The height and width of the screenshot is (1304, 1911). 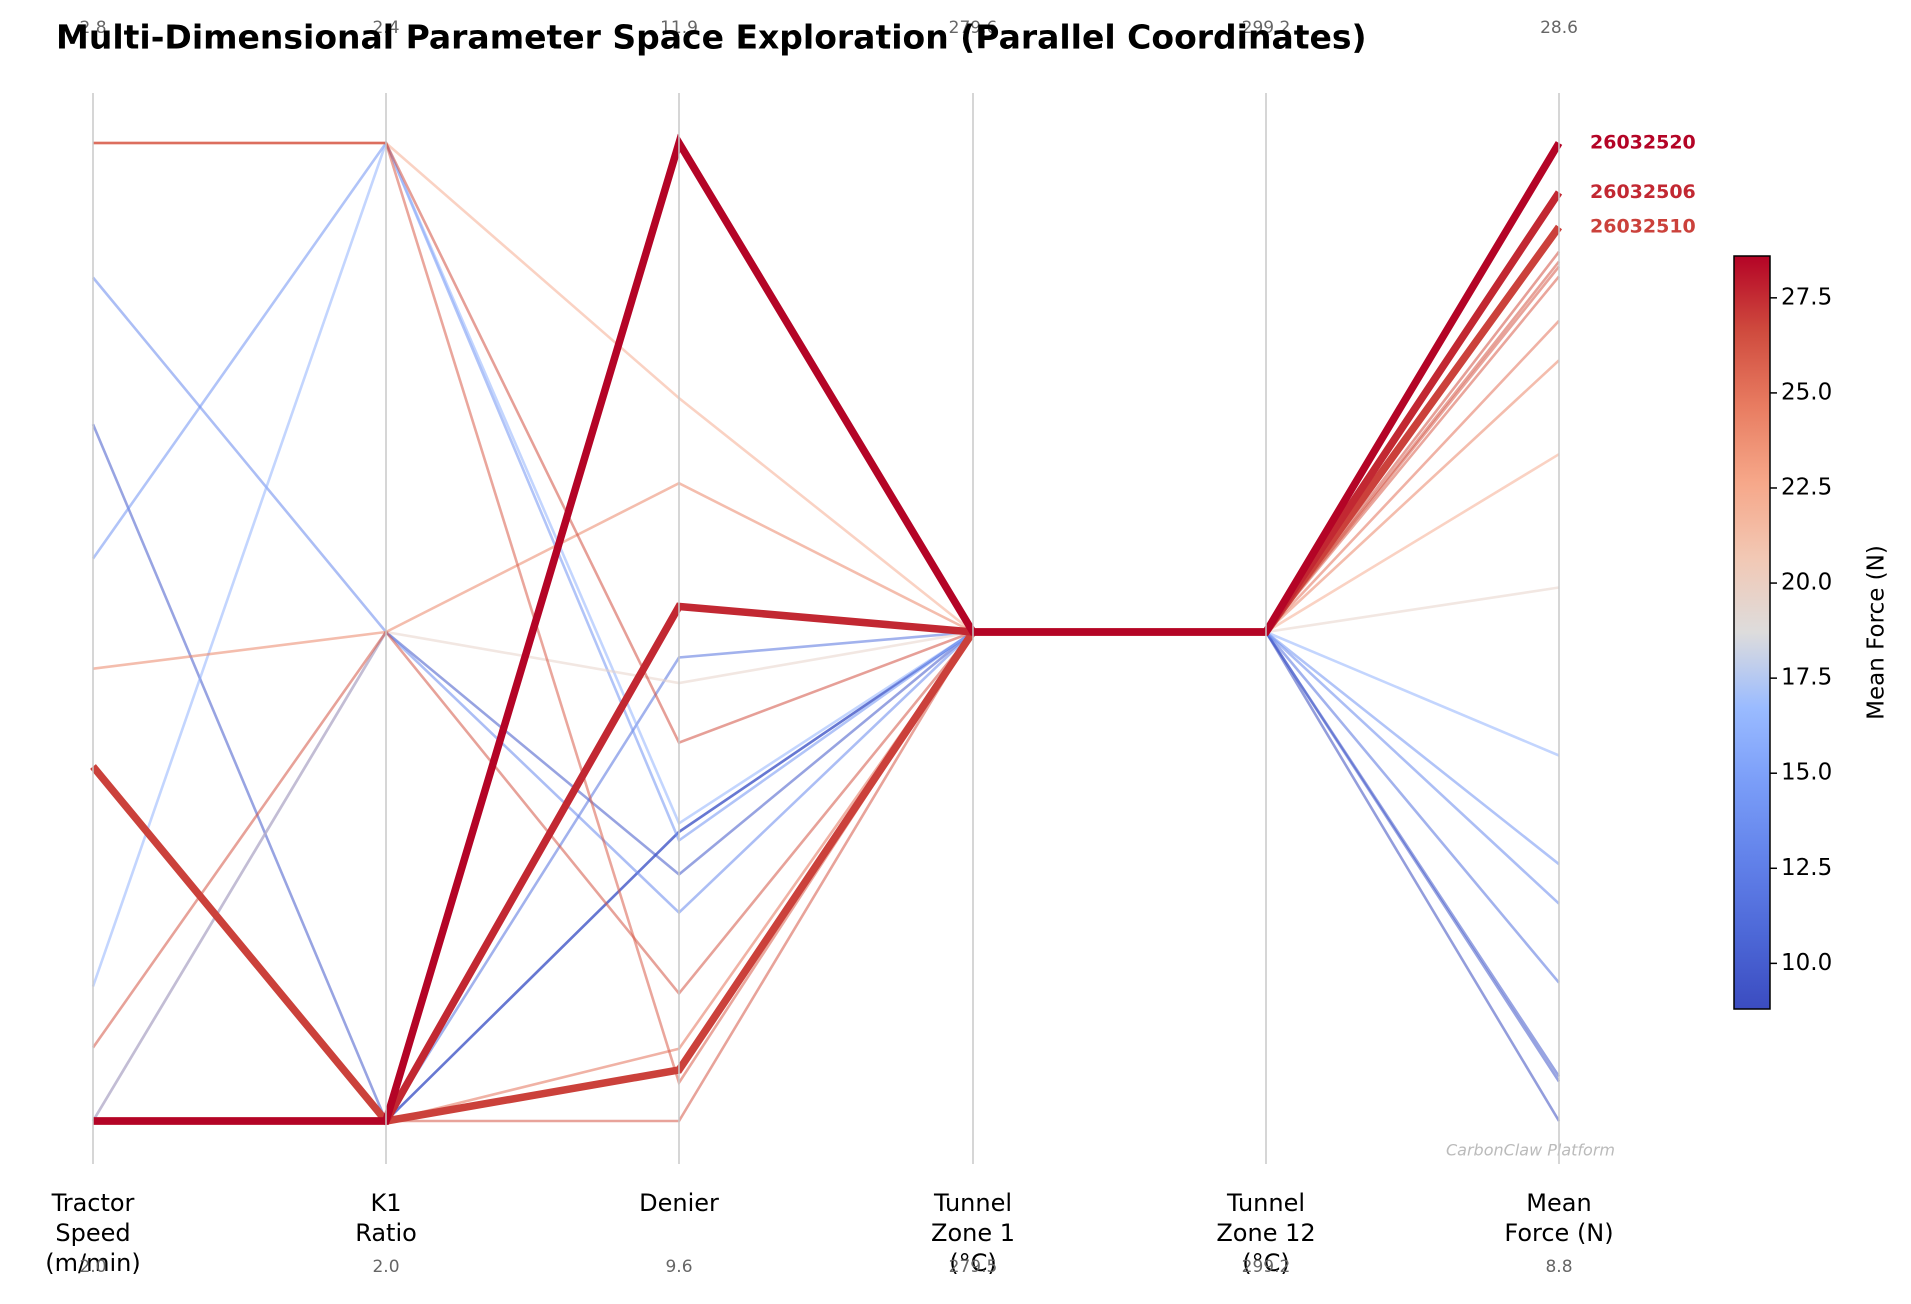 I want to click on colorbar-tick-label: 25.0, so click(x=1806, y=392).